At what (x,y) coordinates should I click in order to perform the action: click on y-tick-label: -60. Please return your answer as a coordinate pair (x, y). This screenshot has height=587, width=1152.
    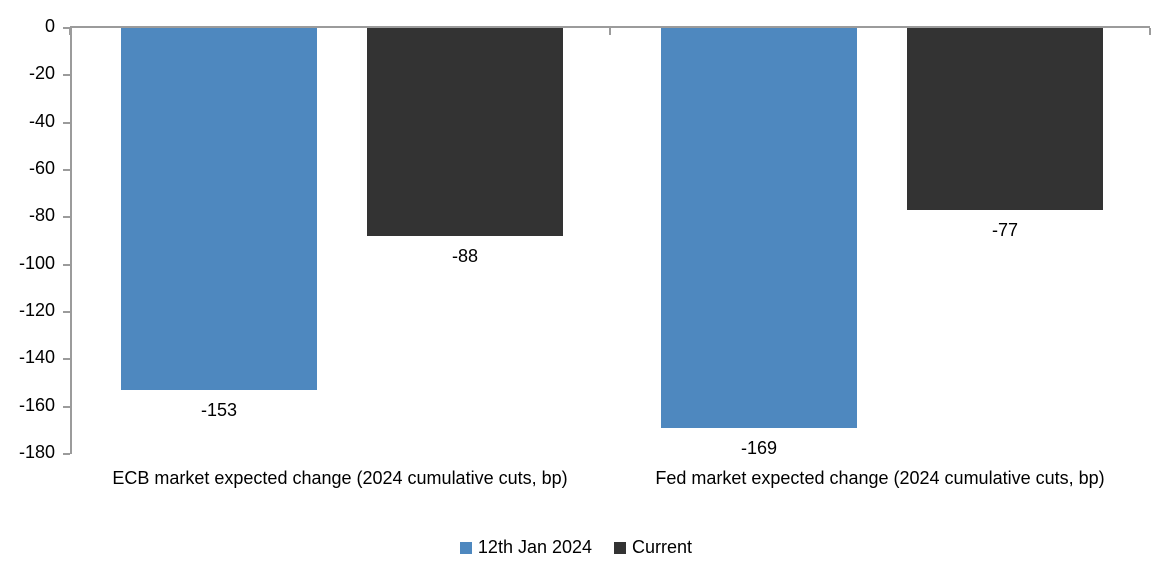
    Looking at the image, I should click on (41, 168).